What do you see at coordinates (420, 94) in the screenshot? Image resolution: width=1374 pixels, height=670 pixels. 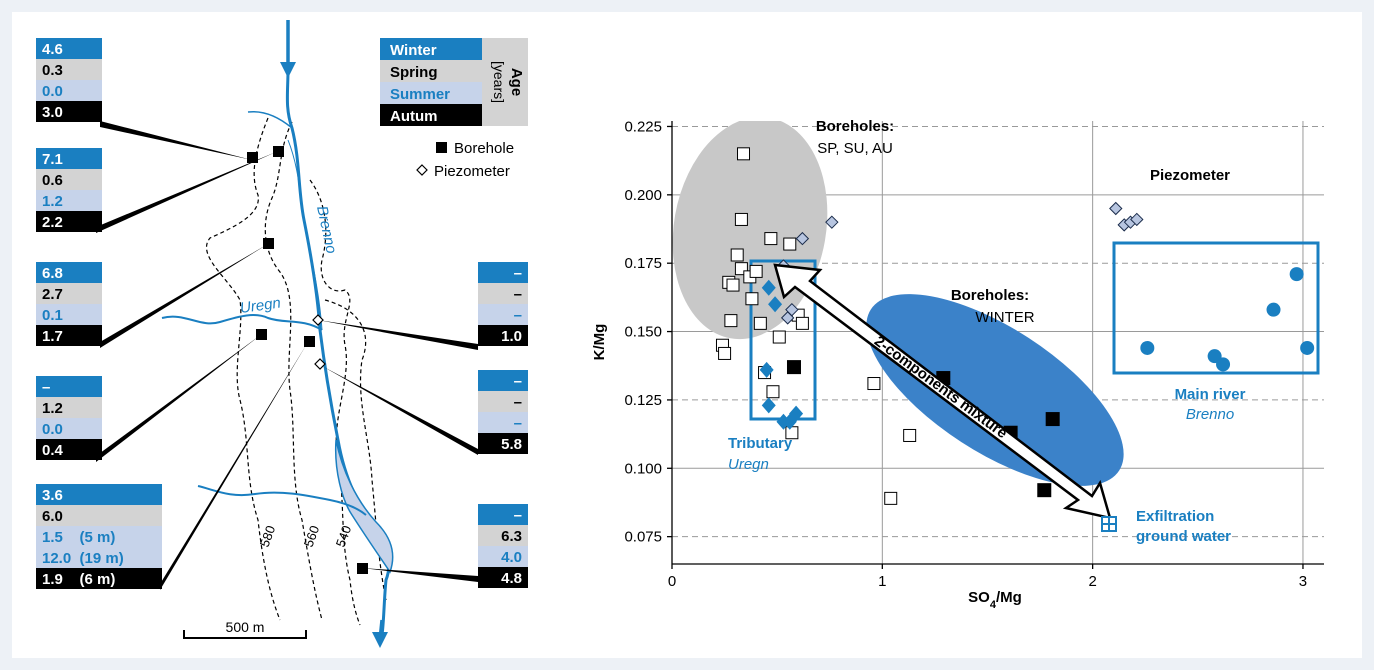 I see `legend-summer: Summer` at bounding box center [420, 94].